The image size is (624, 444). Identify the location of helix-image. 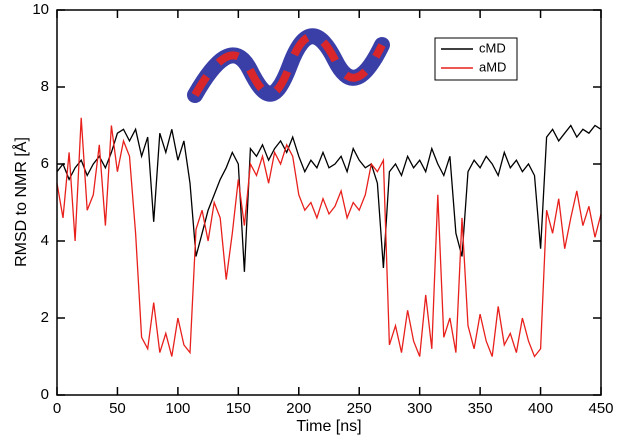
(288, 65).